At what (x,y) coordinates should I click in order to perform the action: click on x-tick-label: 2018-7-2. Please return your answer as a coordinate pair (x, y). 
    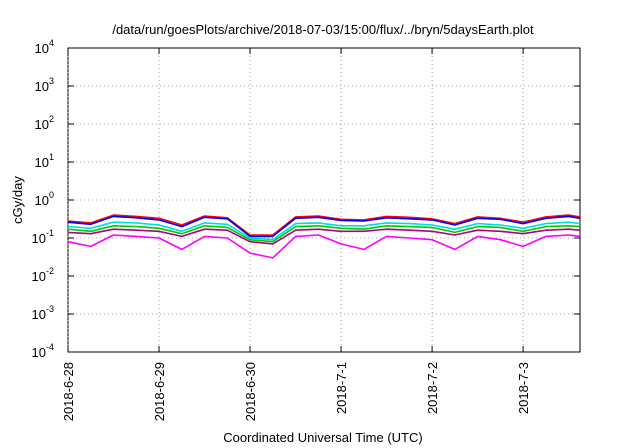
    Looking at the image, I should click on (432, 388).